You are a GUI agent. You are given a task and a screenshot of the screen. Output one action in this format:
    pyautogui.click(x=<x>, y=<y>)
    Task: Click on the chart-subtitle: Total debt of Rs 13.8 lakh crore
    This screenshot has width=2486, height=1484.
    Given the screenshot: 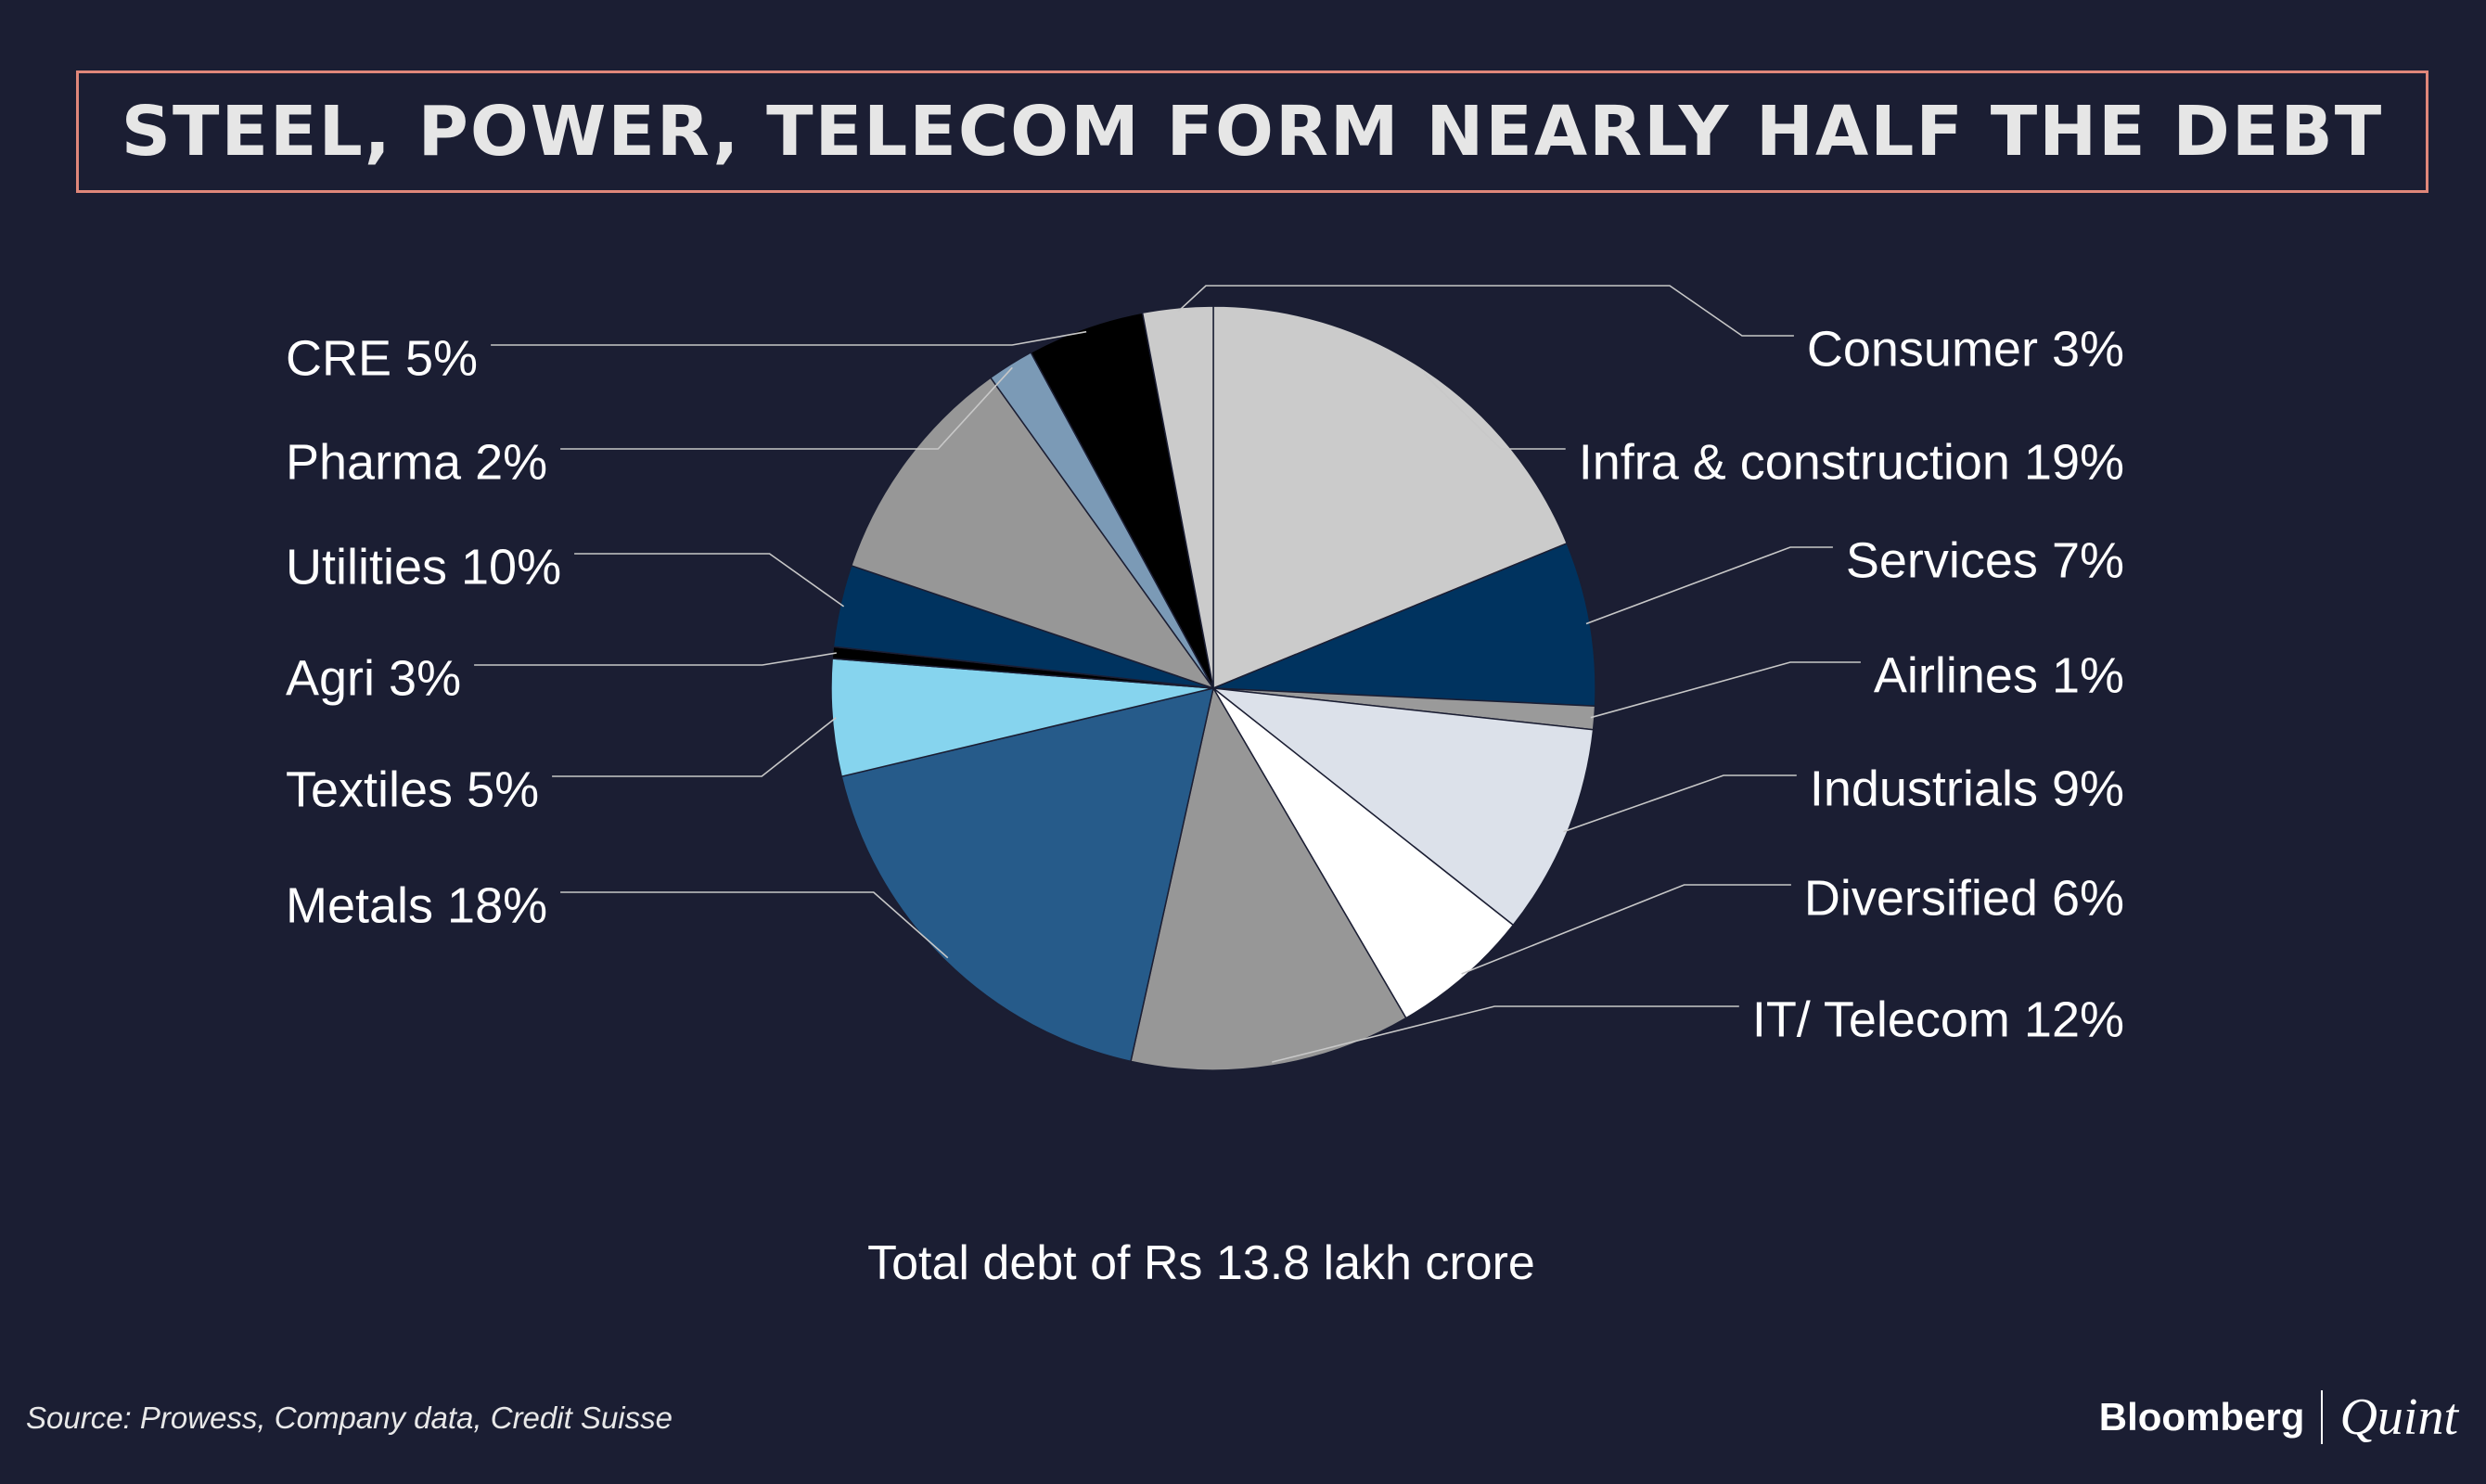 What is the action you would take?
    pyautogui.click(x=1201, y=1263)
    